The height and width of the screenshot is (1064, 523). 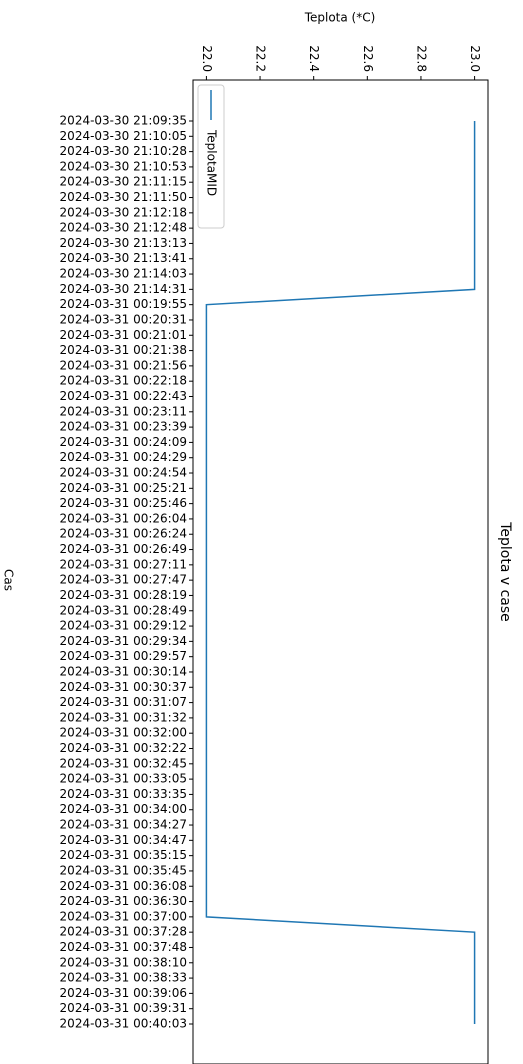 I want to click on x-tick-label: 2024-03-31 00:22:18, so click(x=123, y=381).